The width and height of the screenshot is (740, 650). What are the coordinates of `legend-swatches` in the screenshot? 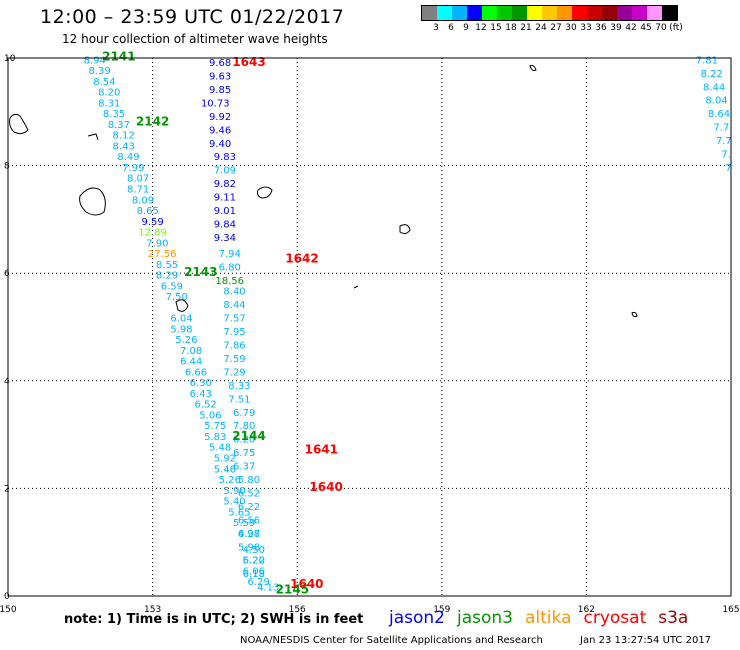 It's located at (549, 13).